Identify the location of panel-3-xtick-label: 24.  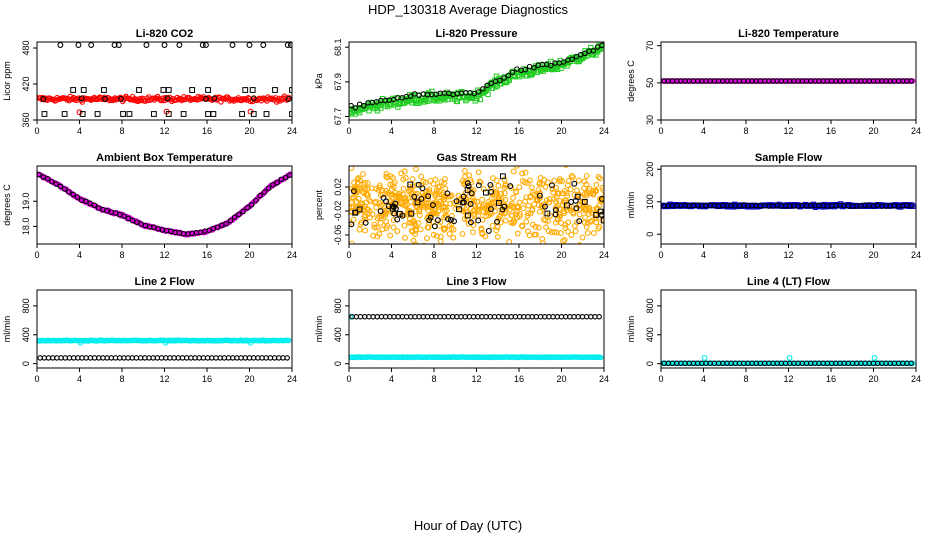
(916, 131).